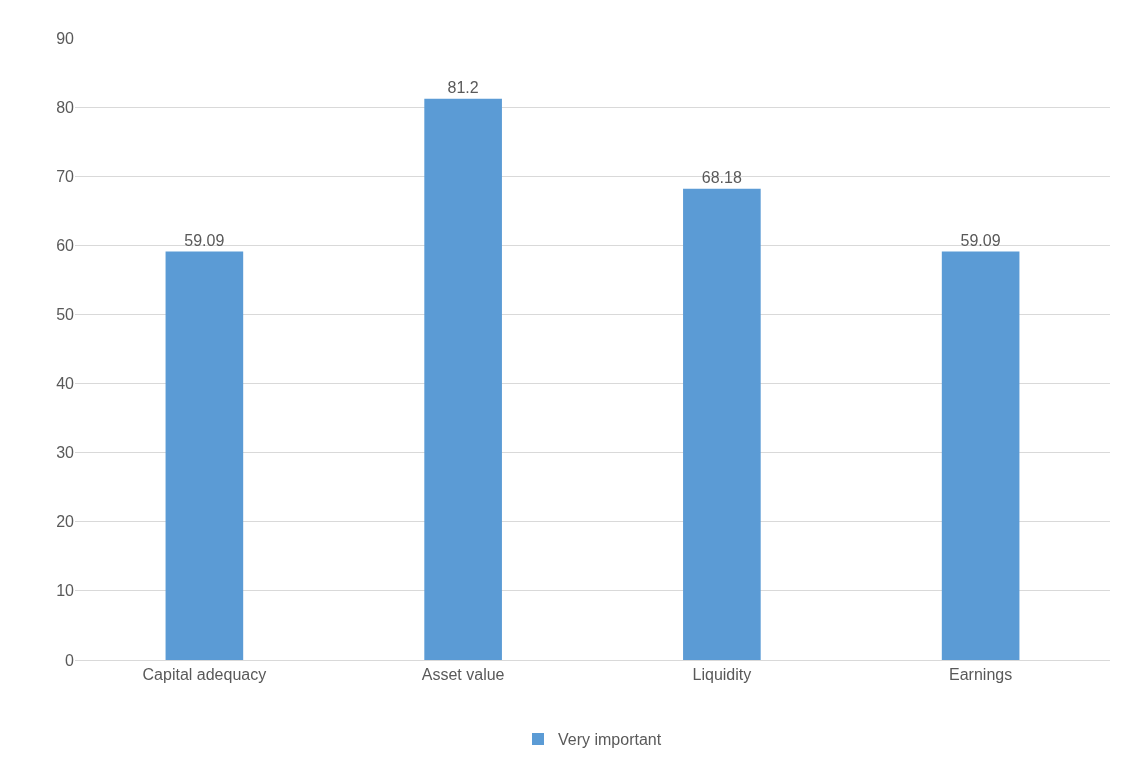  I want to click on y-tick-label: 50, so click(65, 315).